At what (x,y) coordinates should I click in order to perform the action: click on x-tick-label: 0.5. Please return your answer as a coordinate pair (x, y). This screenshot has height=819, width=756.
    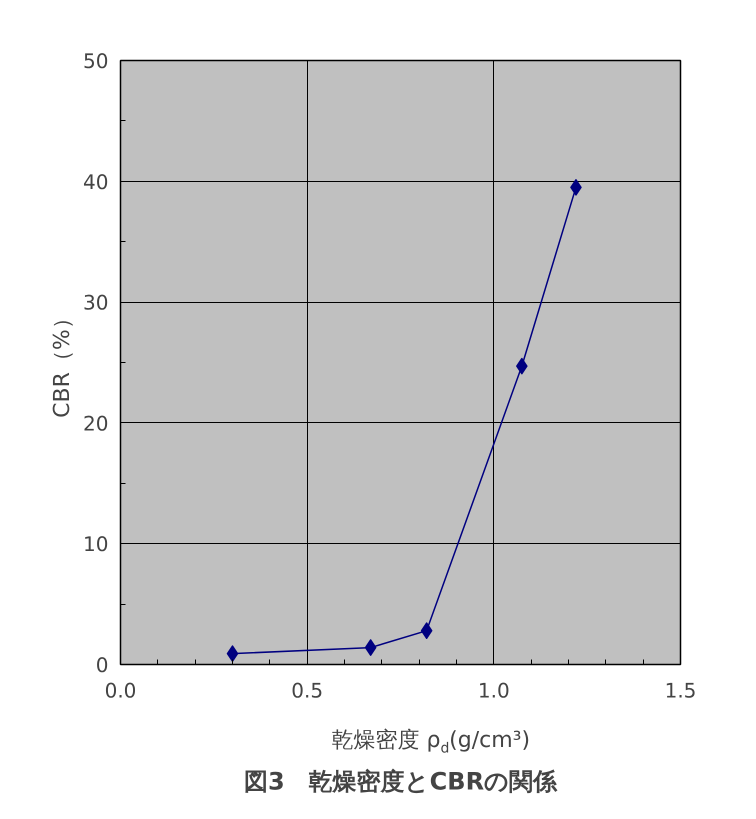
    Looking at the image, I should click on (307, 690).